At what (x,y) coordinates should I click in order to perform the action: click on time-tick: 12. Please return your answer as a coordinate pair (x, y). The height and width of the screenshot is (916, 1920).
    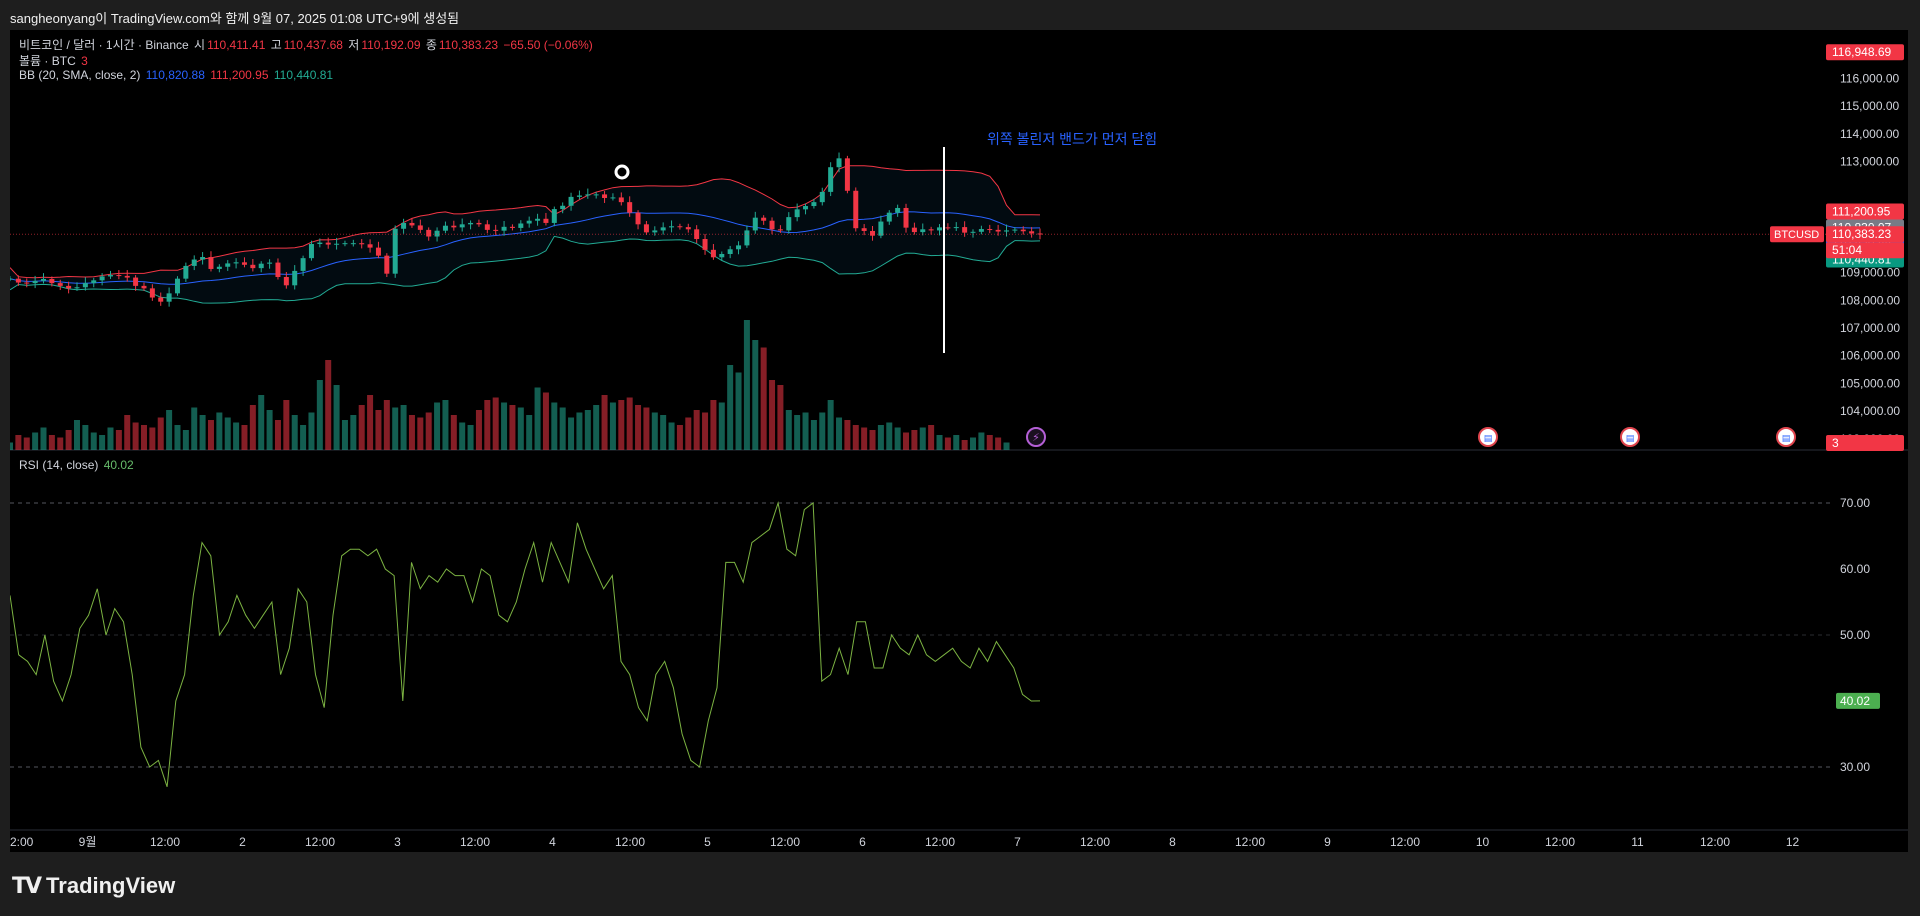
    Looking at the image, I should click on (1793, 842).